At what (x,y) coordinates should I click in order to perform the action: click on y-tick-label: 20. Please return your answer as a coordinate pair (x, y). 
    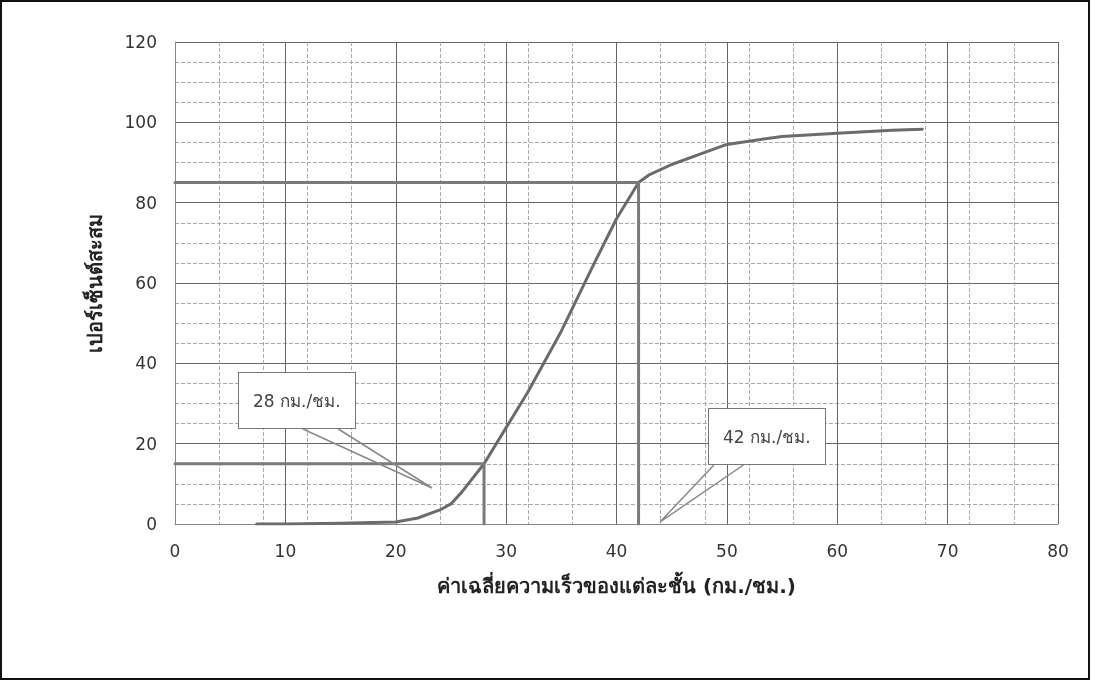
    Looking at the image, I should click on (146, 443).